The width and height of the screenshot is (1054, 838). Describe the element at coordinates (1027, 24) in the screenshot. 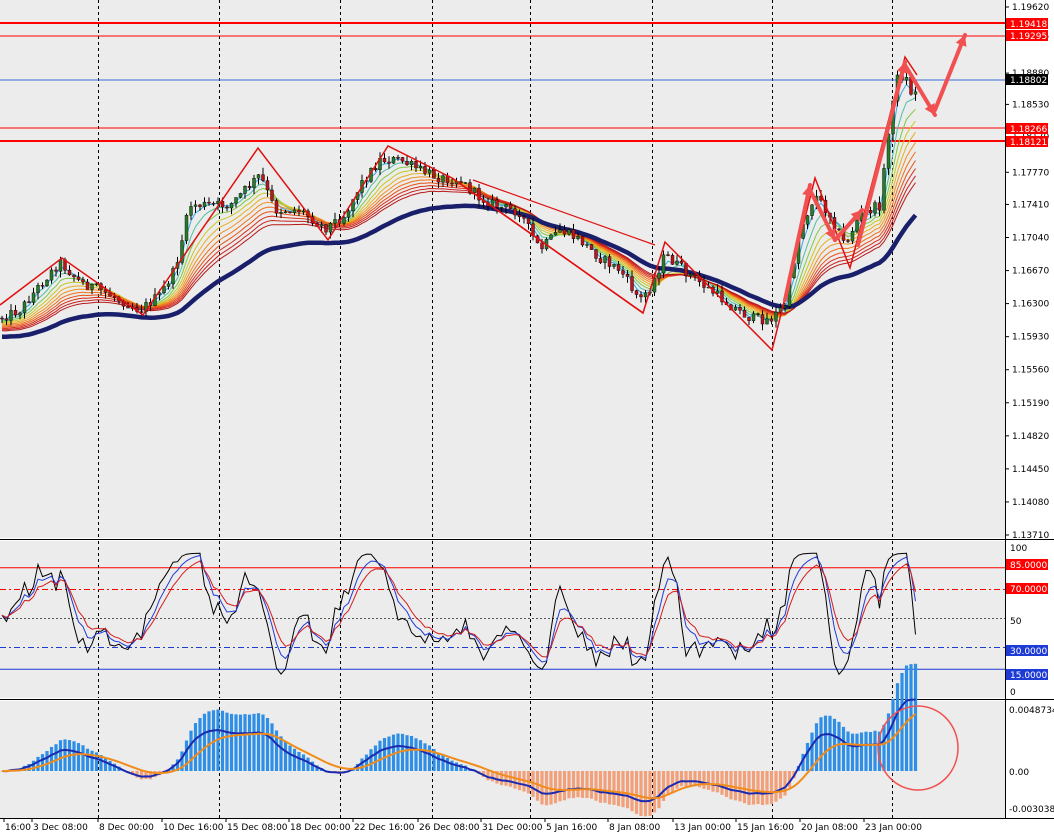

I see `price-tag-level-1: 1.19418` at that location.